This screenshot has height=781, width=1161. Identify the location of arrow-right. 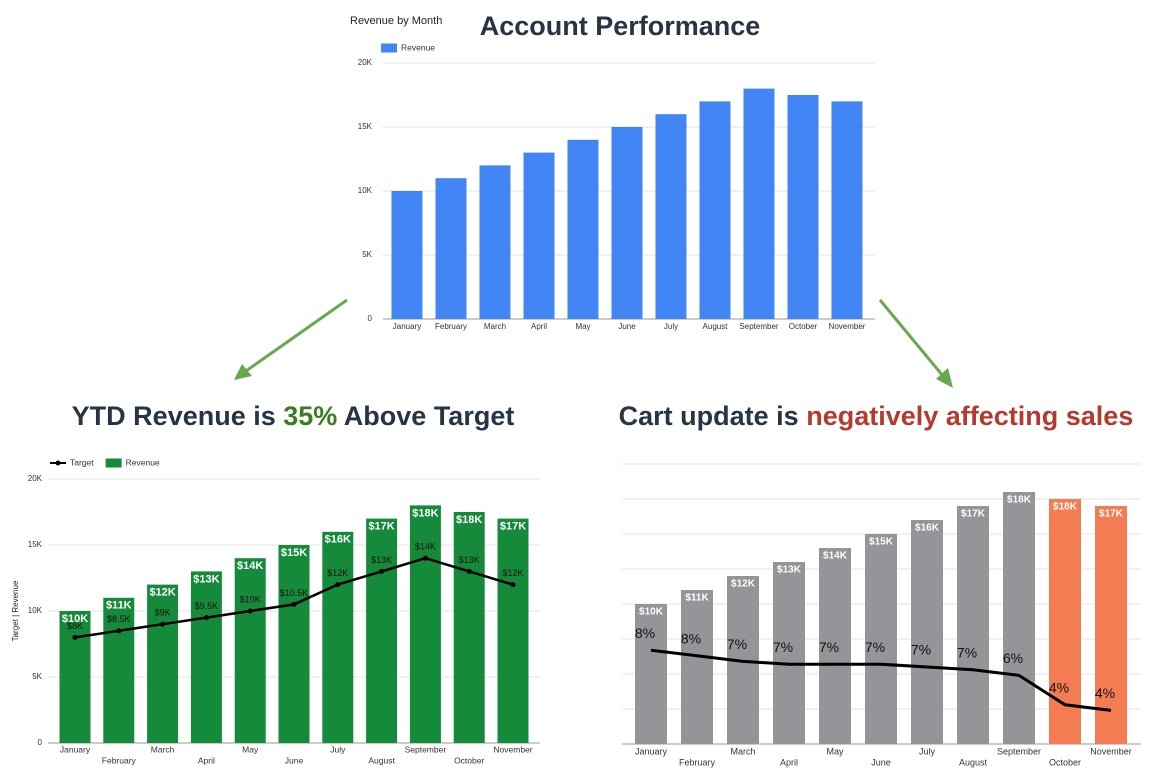
(911, 338).